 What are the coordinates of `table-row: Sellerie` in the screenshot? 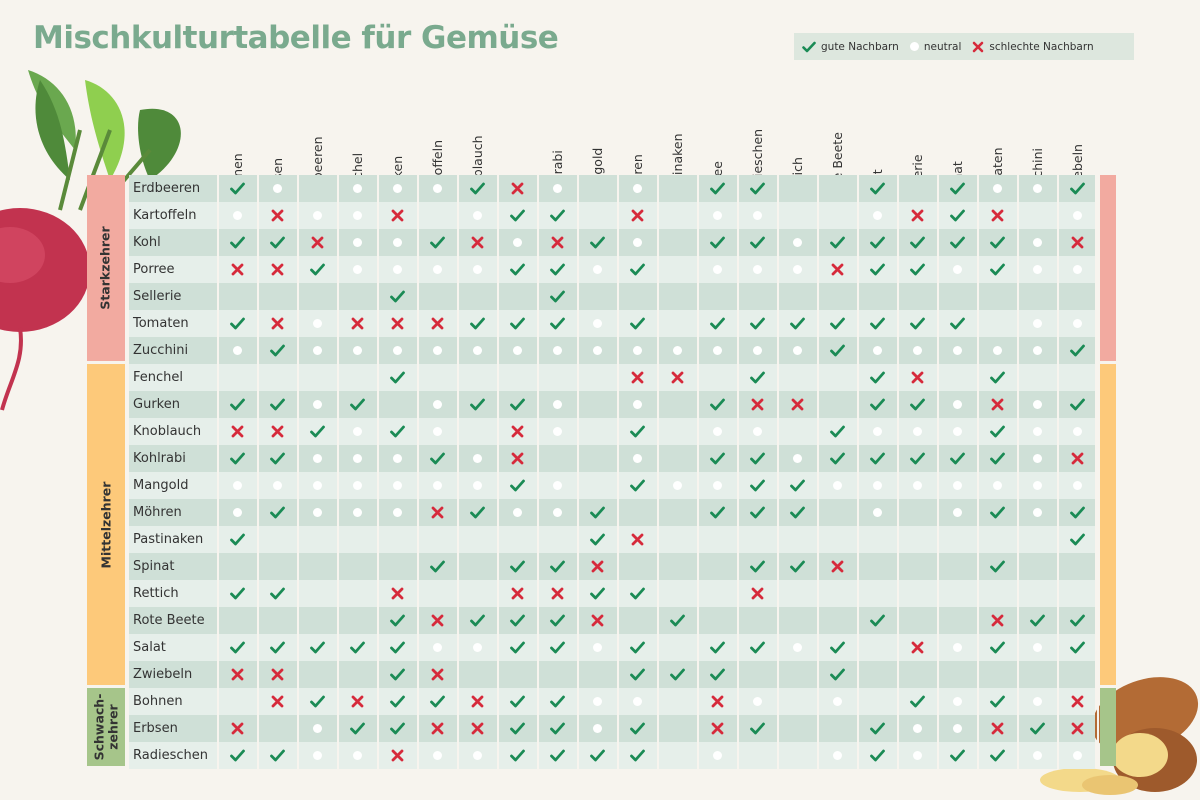 It's located at (612, 296).